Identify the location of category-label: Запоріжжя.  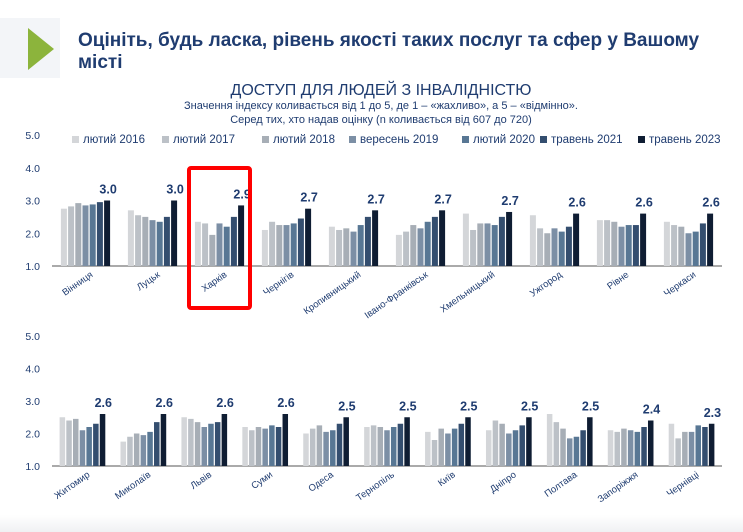
(618, 487).